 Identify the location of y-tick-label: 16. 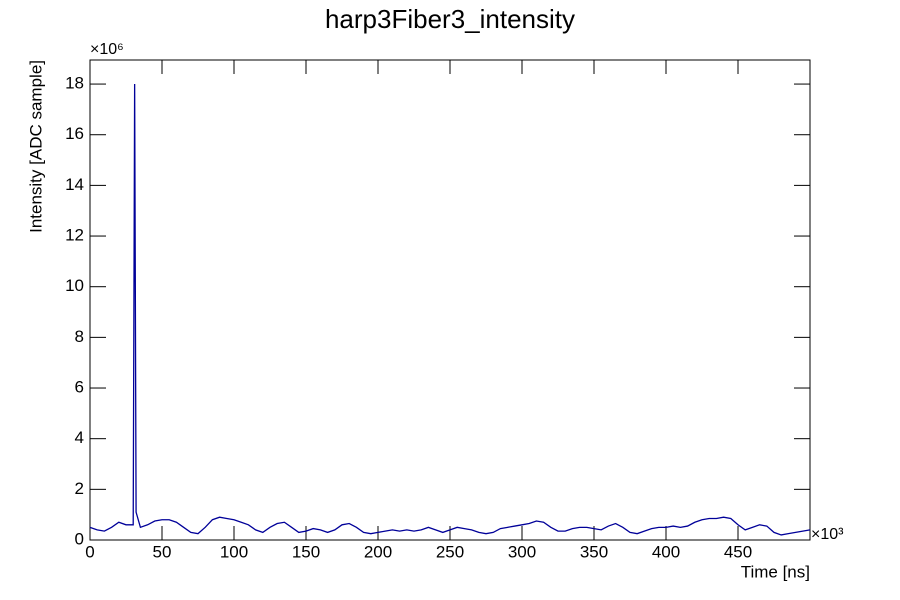
(74, 133).